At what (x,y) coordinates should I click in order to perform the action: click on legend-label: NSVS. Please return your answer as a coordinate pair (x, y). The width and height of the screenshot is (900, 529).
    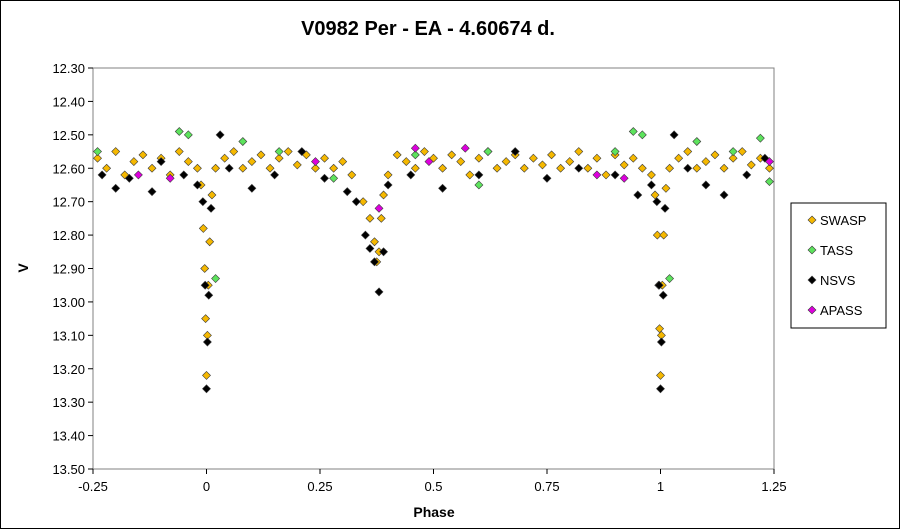
    Looking at the image, I should click on (838, 280).